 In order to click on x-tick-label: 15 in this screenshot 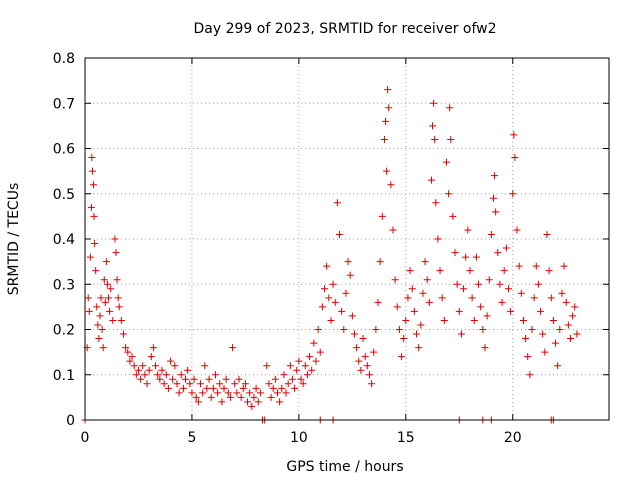, I will do `click(406, 438)`.